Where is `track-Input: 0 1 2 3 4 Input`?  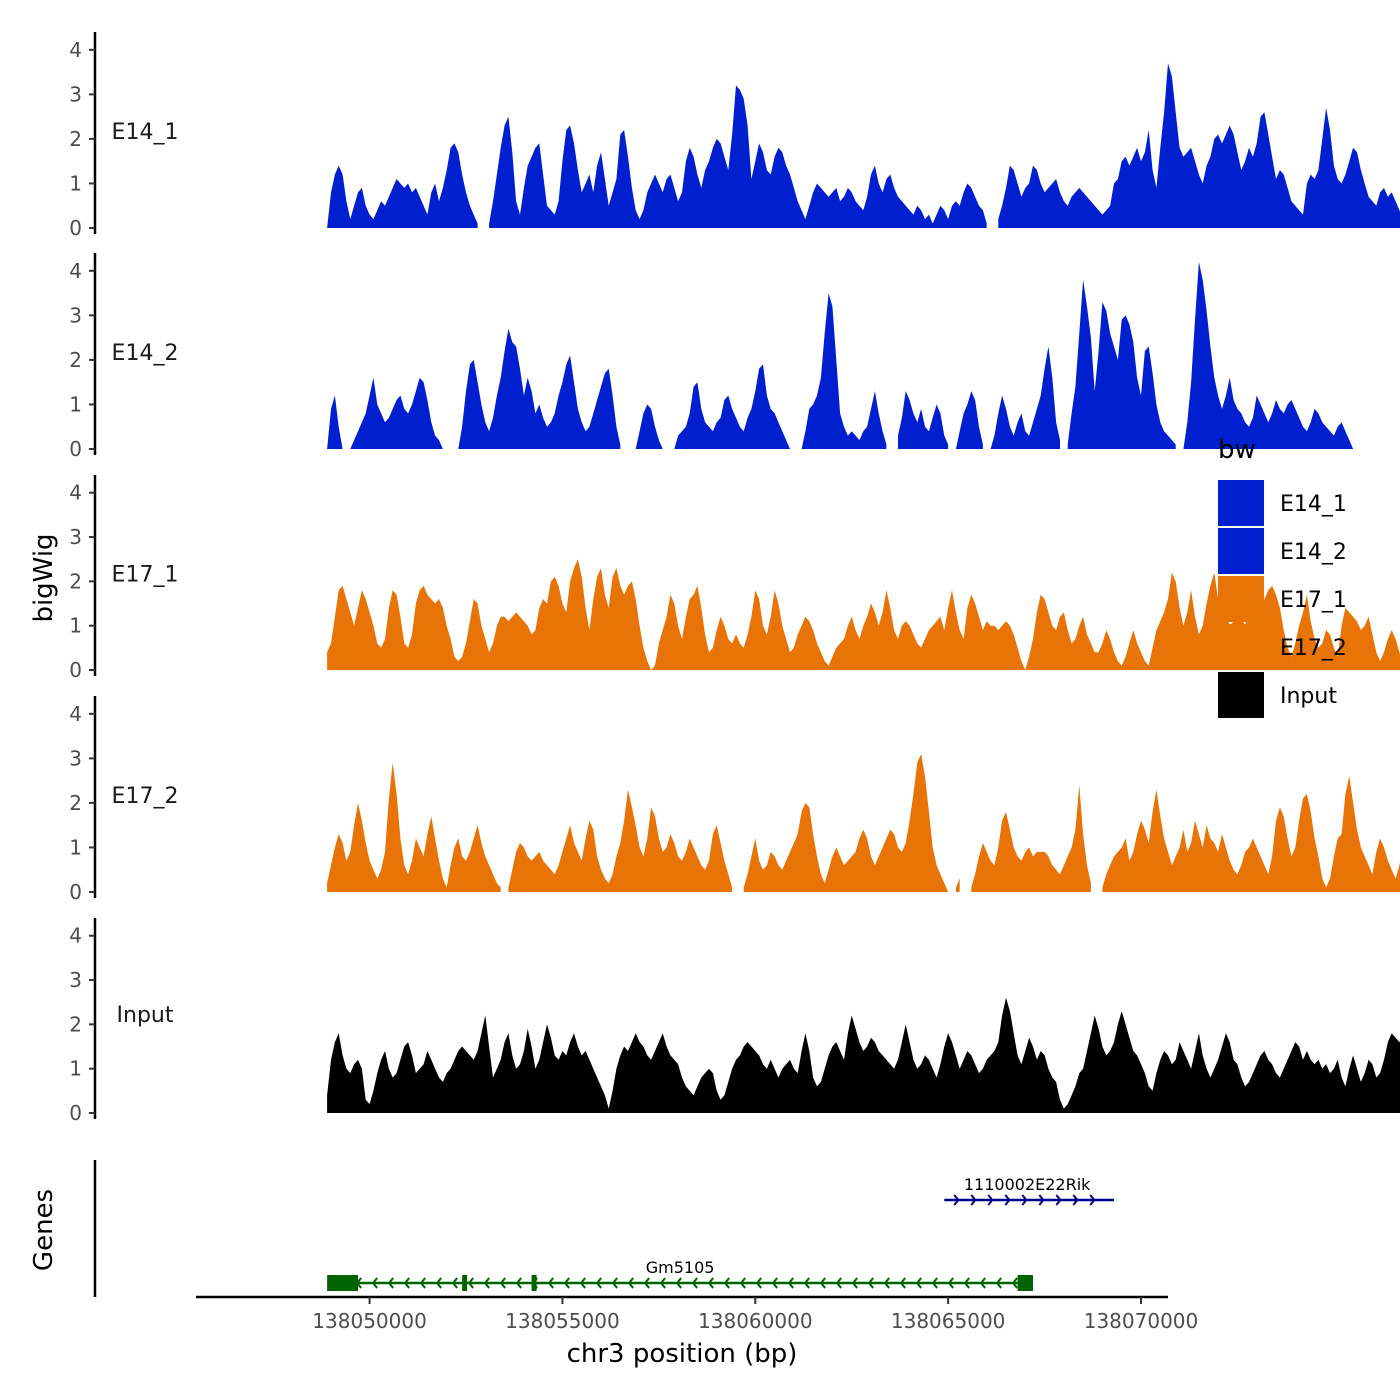
track-Input: 0 1 2 3 4 Input is located at coordinates (734, 1021).